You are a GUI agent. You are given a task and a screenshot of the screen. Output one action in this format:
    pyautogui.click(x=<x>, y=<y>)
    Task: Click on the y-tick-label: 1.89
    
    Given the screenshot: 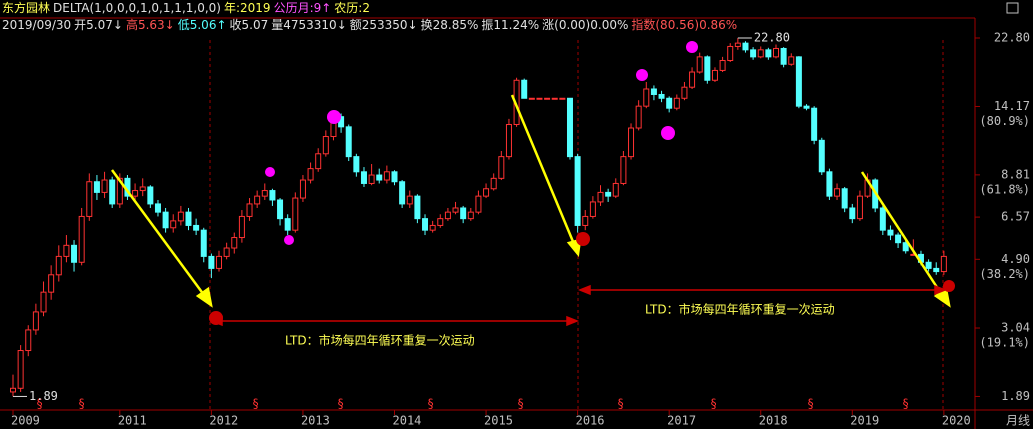 What is the action you would take?
    pyautogui.click(x=1015, y=396)
    